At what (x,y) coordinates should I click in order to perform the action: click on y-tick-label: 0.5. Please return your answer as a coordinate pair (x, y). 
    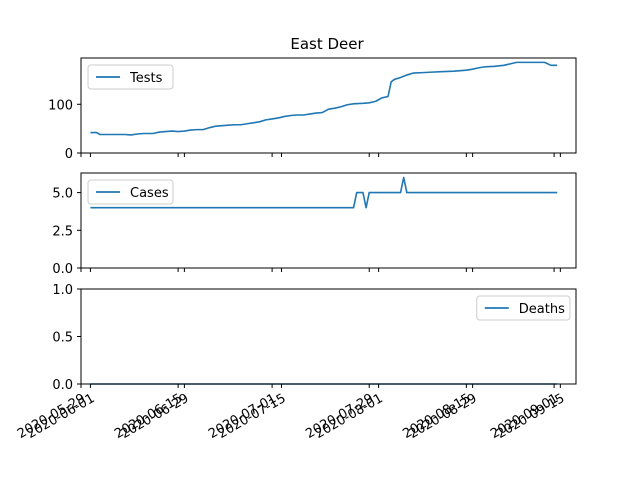
    Looking at the image, I should click on (62, 338).